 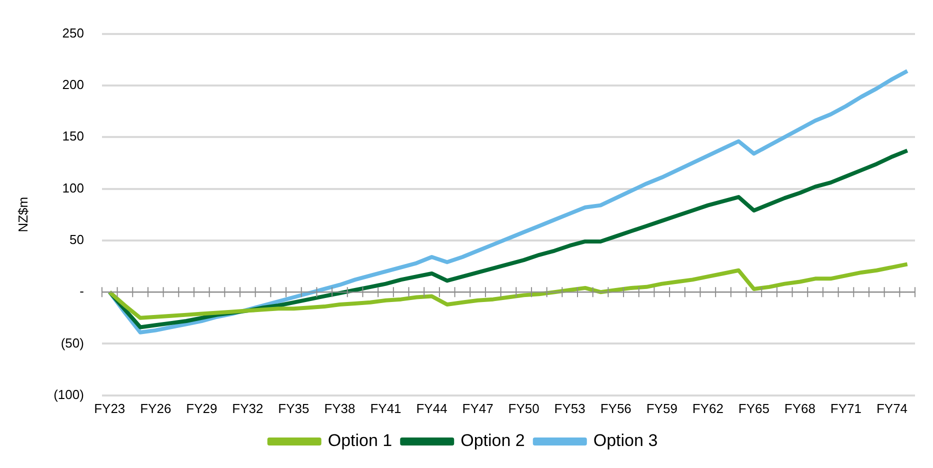 What do you see at coordinates (248, 408) in the screenshot?
I see `x-tick-label: FY32` at bounding box center [248, 408].